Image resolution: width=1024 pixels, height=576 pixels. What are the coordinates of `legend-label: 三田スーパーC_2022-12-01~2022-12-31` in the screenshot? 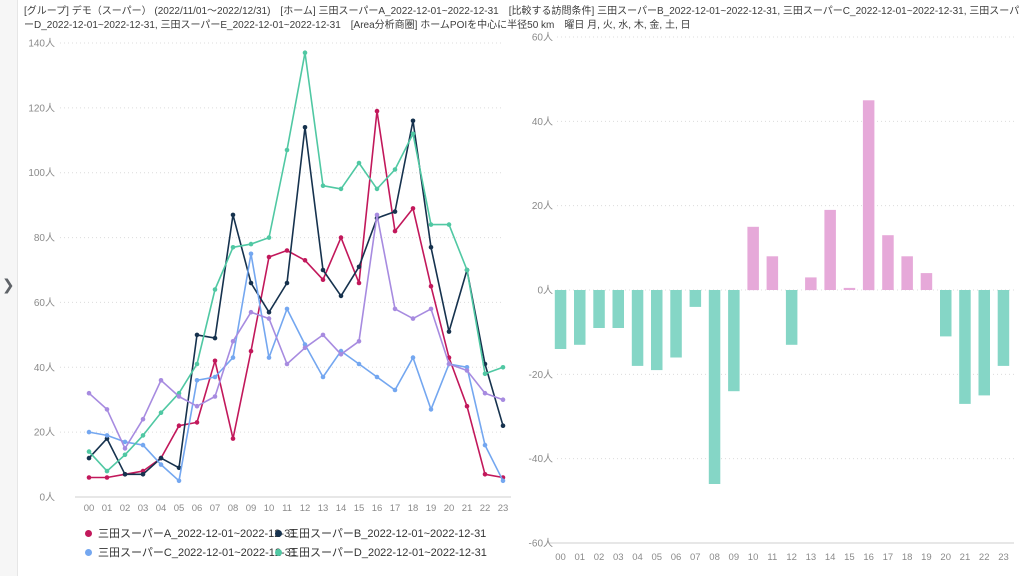 It's located at (197, 553).